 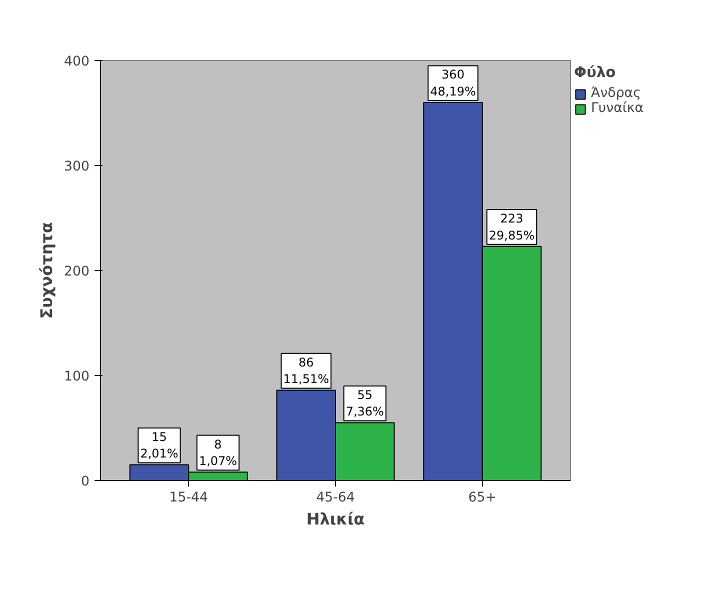 What do you see at coordinates (511, 227) in the screenshot?
I see `data-label: 223 29,85%` at bounding box center [511, 227].